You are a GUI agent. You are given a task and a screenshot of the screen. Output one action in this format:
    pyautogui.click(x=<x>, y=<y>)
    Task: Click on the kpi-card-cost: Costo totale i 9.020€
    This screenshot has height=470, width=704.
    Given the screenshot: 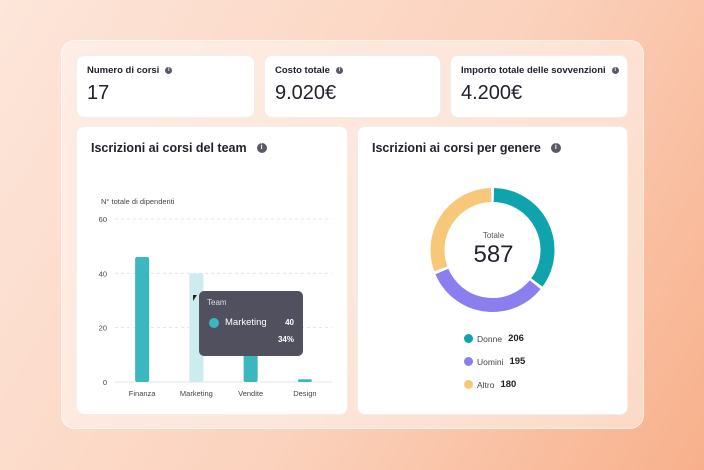 What is the action you would take?
    pyautogui.click(x=352, y=86)
    